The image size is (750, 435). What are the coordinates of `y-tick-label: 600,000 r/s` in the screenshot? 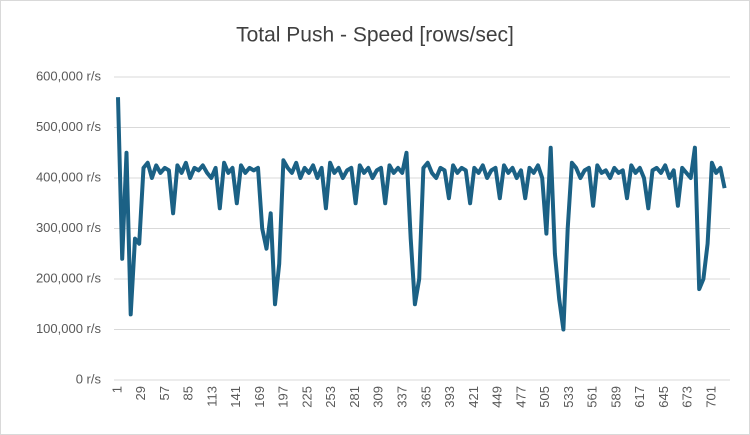 It's located at (69, 75).